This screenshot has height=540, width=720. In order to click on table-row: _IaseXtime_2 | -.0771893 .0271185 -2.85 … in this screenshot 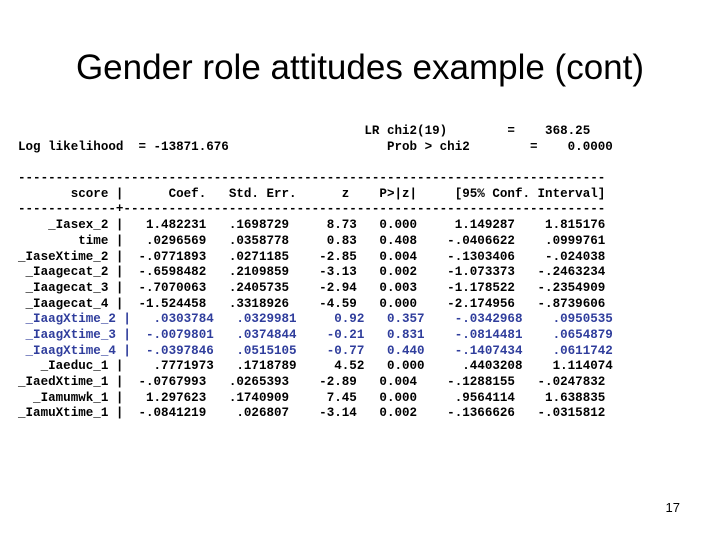, I will do `click(312, 256)`.